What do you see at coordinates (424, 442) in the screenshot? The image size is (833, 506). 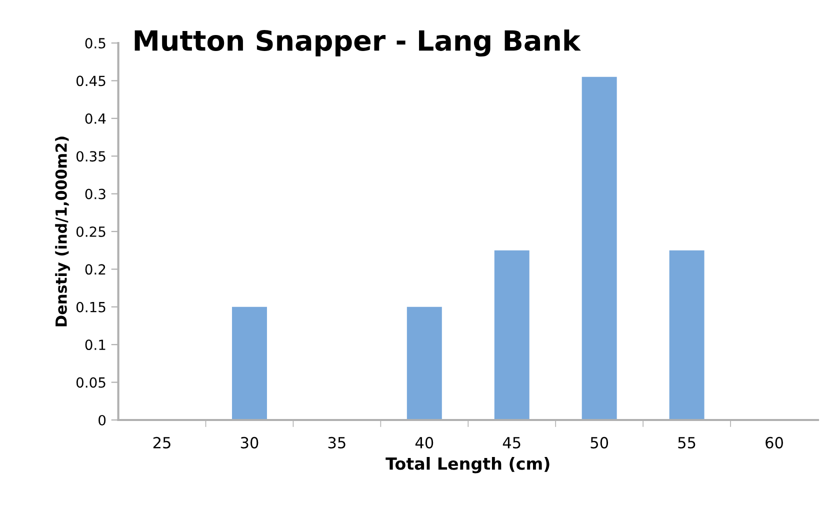 I see `x-tick-label: 40` at bounding box center [424, 442].